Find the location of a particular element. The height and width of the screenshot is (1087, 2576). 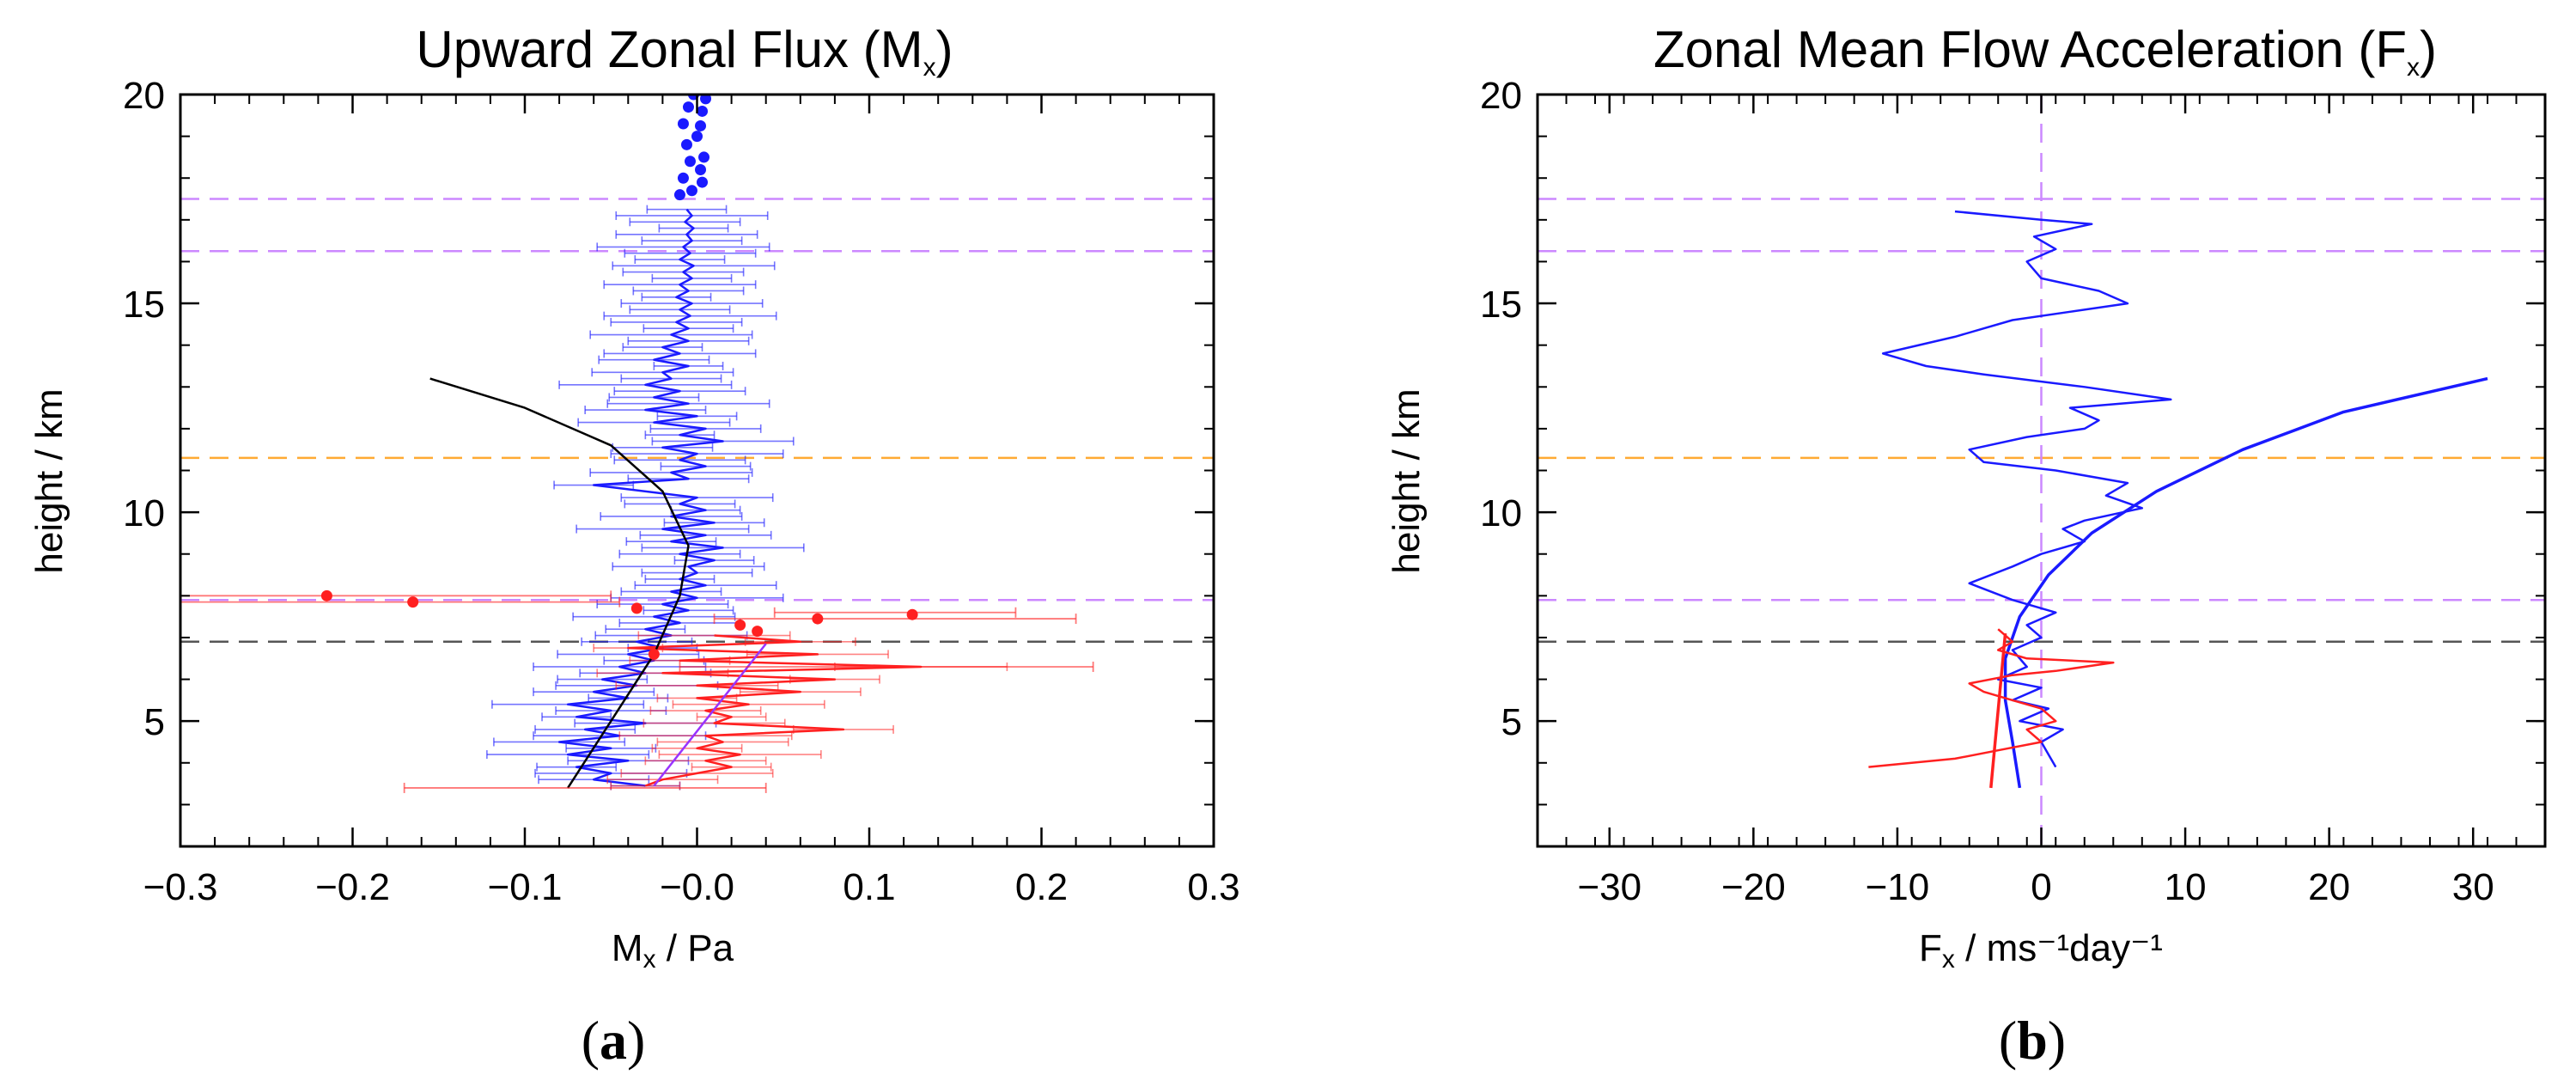

x-tick-label: 30 is located at coordinates (2473, 887).